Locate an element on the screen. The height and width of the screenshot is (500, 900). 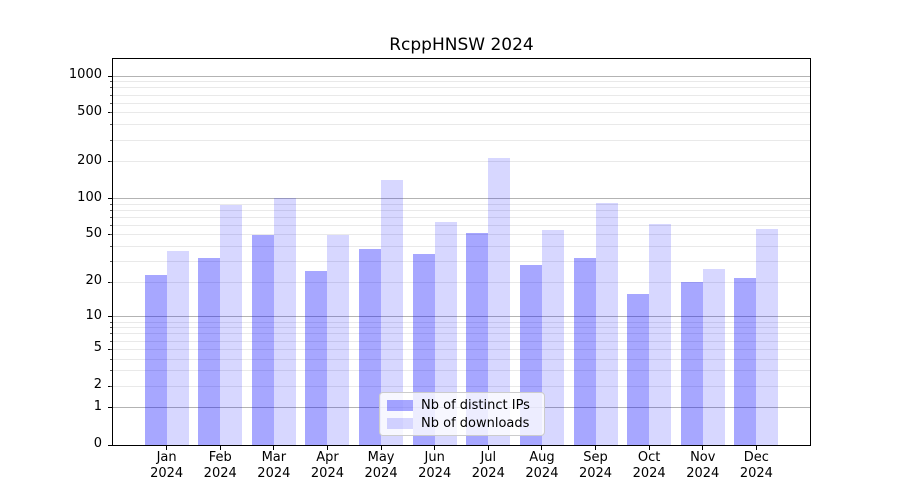
chart-title: RcppHNSW 2024 is located at coordinates (461, 45).